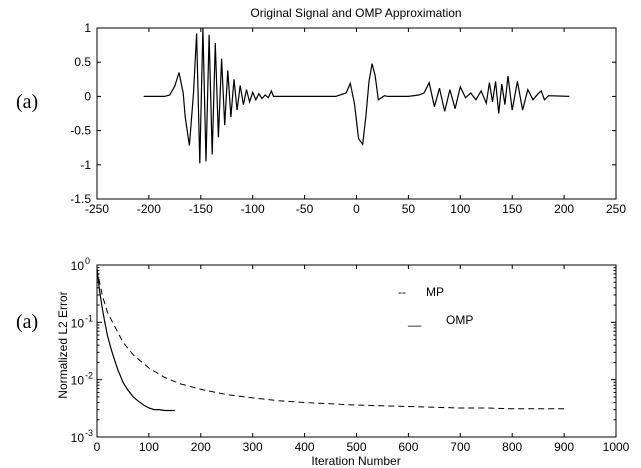 The width and height of the screenshot is (641, 468). Describe the element at coordinates (512, 209) in the screenshot. I see `signal-x-tick-label: 150` at that location.